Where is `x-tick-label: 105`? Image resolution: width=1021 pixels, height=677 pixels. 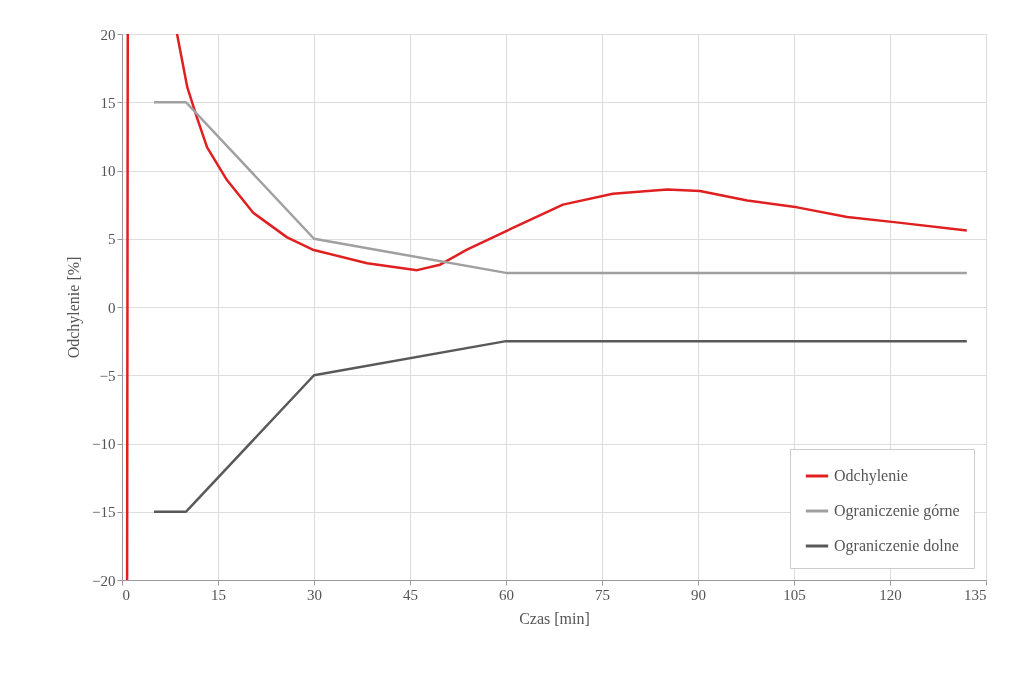 x-tick-label: 105 is located at coordinates (794, 594).